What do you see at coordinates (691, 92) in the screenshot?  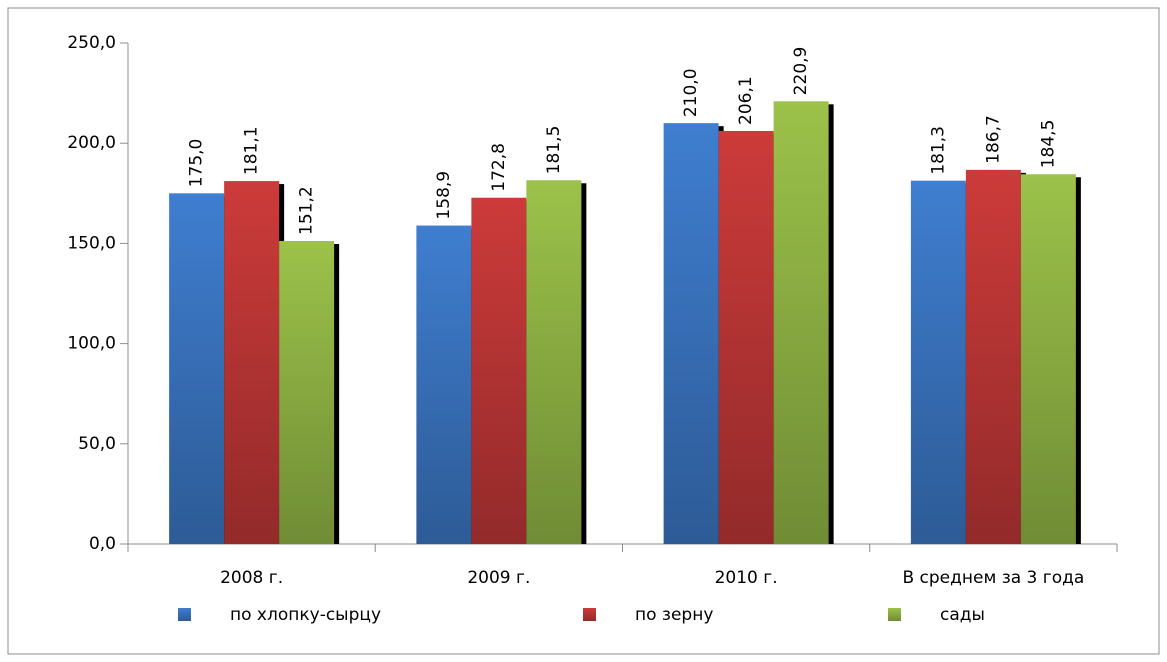 I see `value-label: 210,0` at bounding box center [691, 92].